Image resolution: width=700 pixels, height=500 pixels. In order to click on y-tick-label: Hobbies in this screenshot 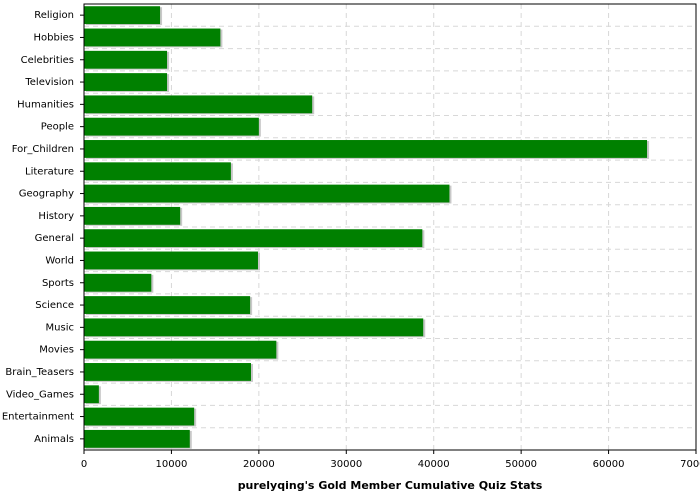, I will do `click(54, 37)`.